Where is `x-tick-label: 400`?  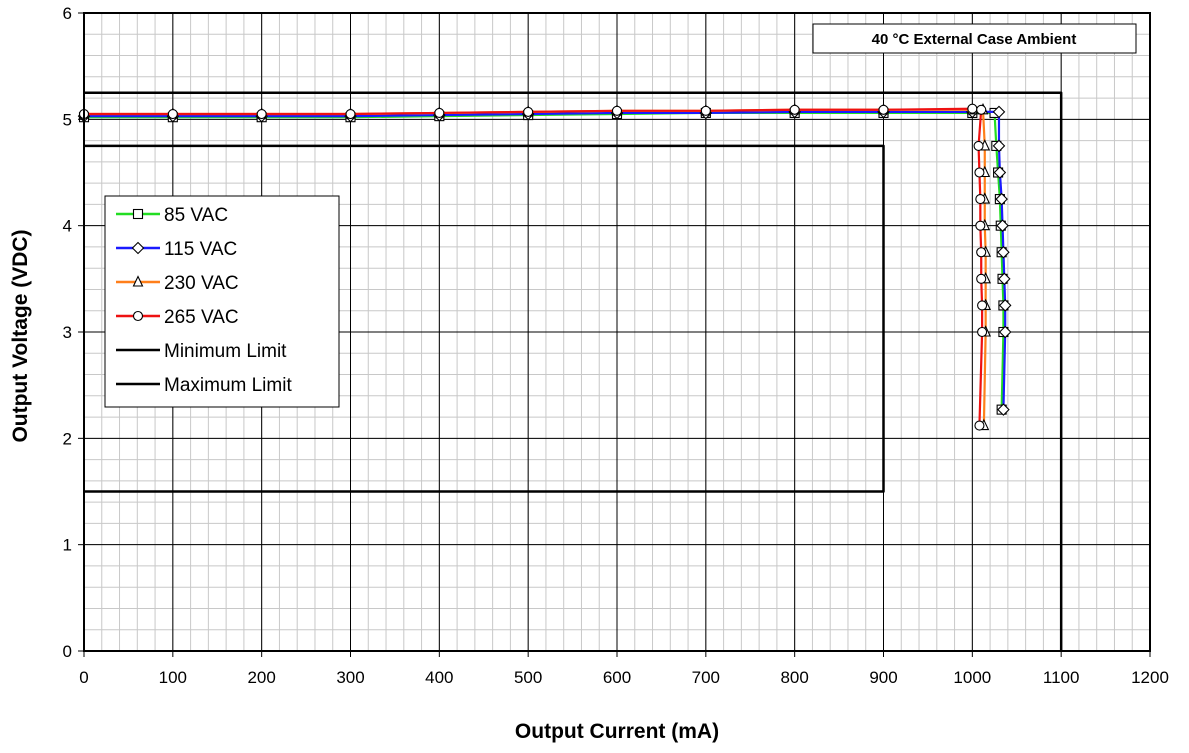 x-tick-label: 400 is located at coordinates (439, 677).